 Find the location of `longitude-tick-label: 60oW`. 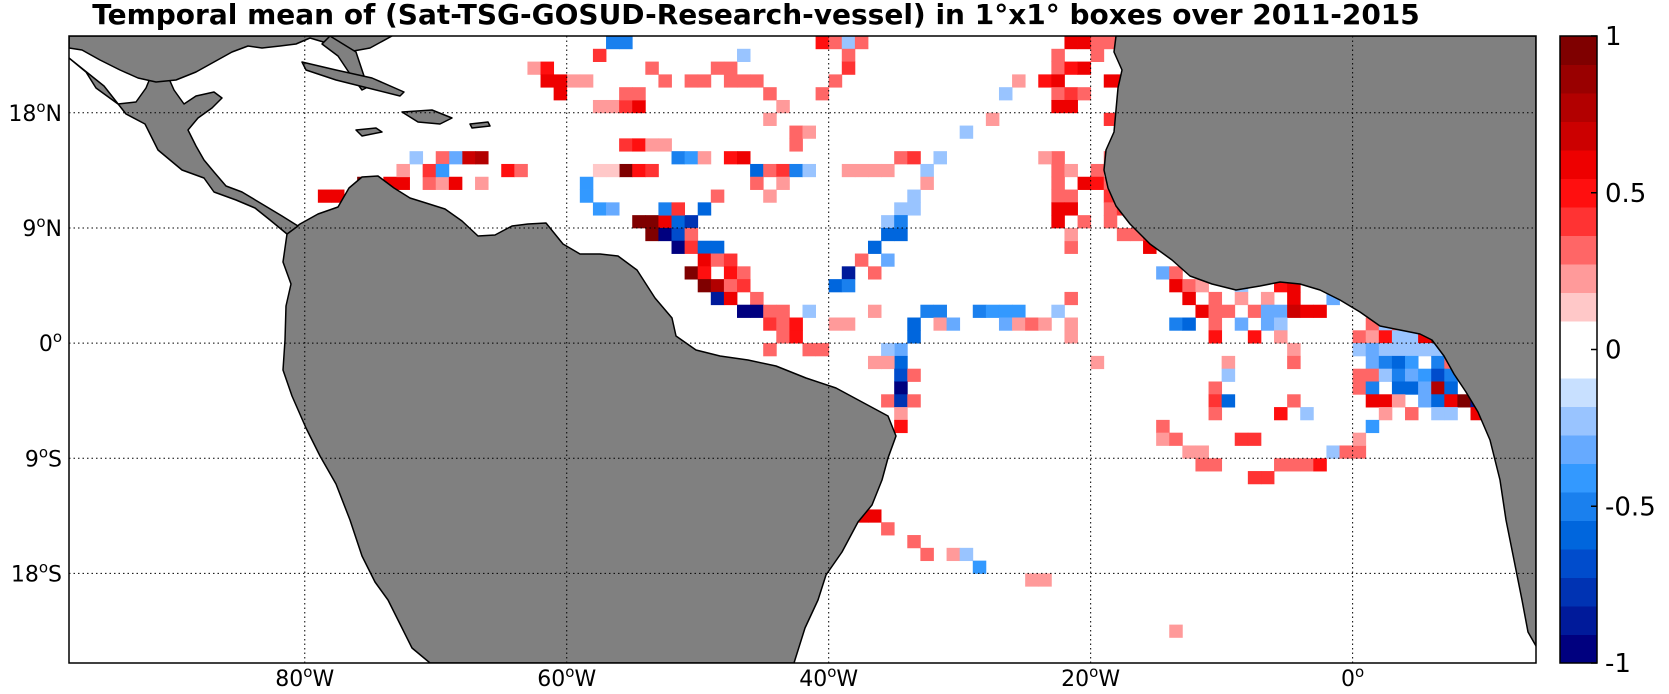

longitude-tick-label: 60oW is located at coordinates (566, 677).